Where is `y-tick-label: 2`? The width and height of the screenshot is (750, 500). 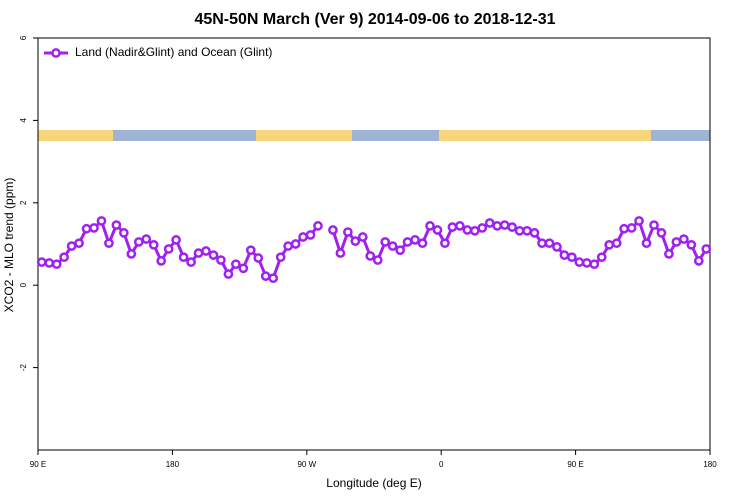 y-tick-label: 2 is located at coordinates (23, 202).